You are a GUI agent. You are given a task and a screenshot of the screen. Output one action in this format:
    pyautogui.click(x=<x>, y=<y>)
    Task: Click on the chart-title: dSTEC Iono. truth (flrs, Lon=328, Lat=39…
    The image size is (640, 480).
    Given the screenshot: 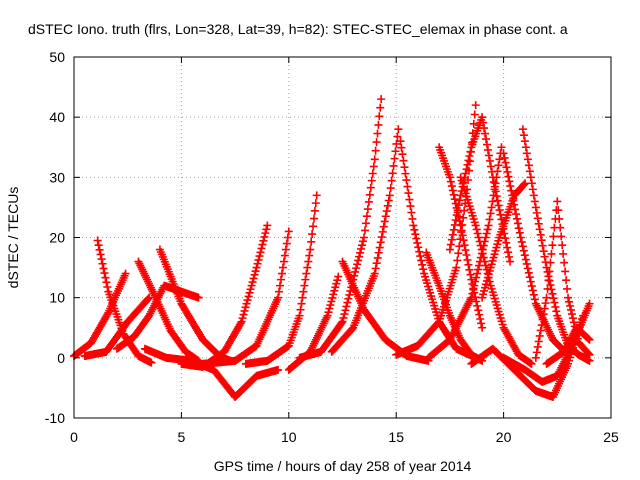 What is the action you would take?
    pyautogui.click(x=298, y=29)
    